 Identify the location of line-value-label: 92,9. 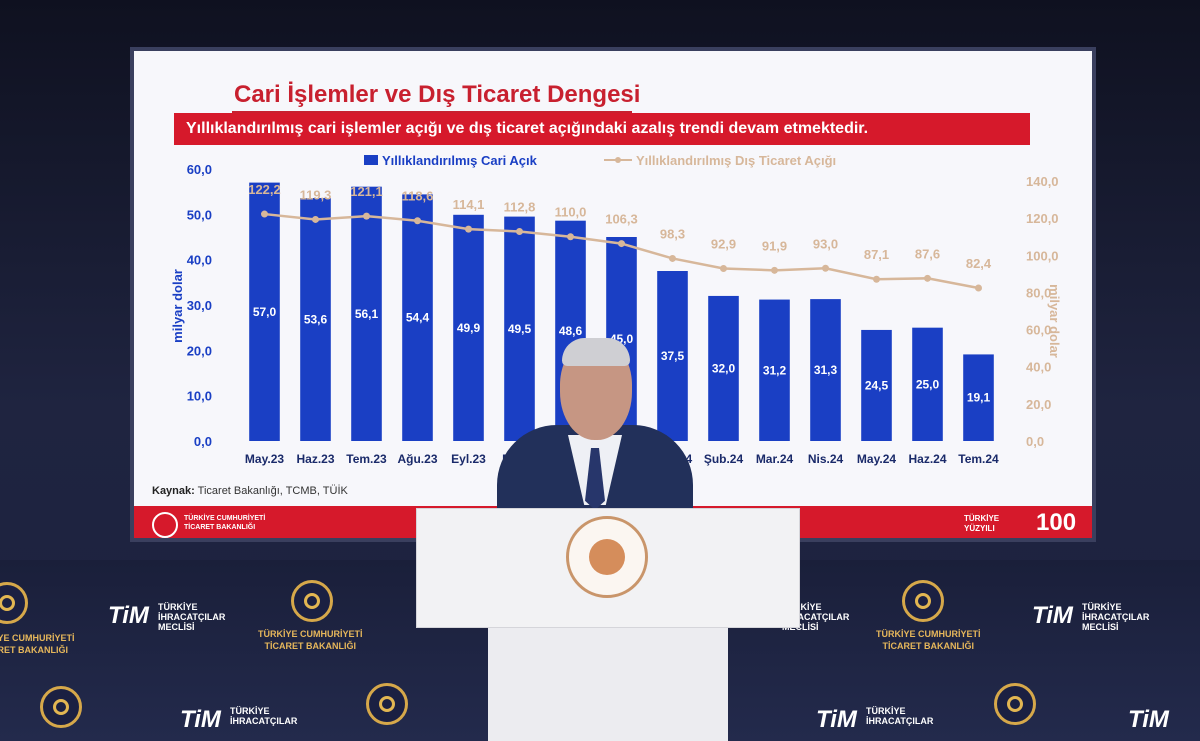
(723, 243).